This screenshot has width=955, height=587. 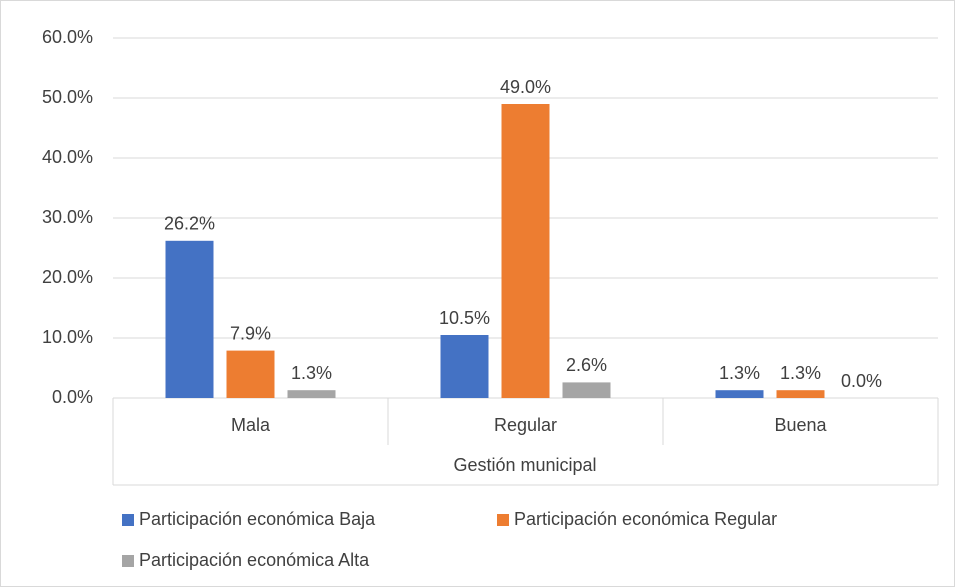 What do you see at coordinates (67, 157) in the screenshot?
I see `y-tick-label: 40.0%` at bounding box center [67, 157].